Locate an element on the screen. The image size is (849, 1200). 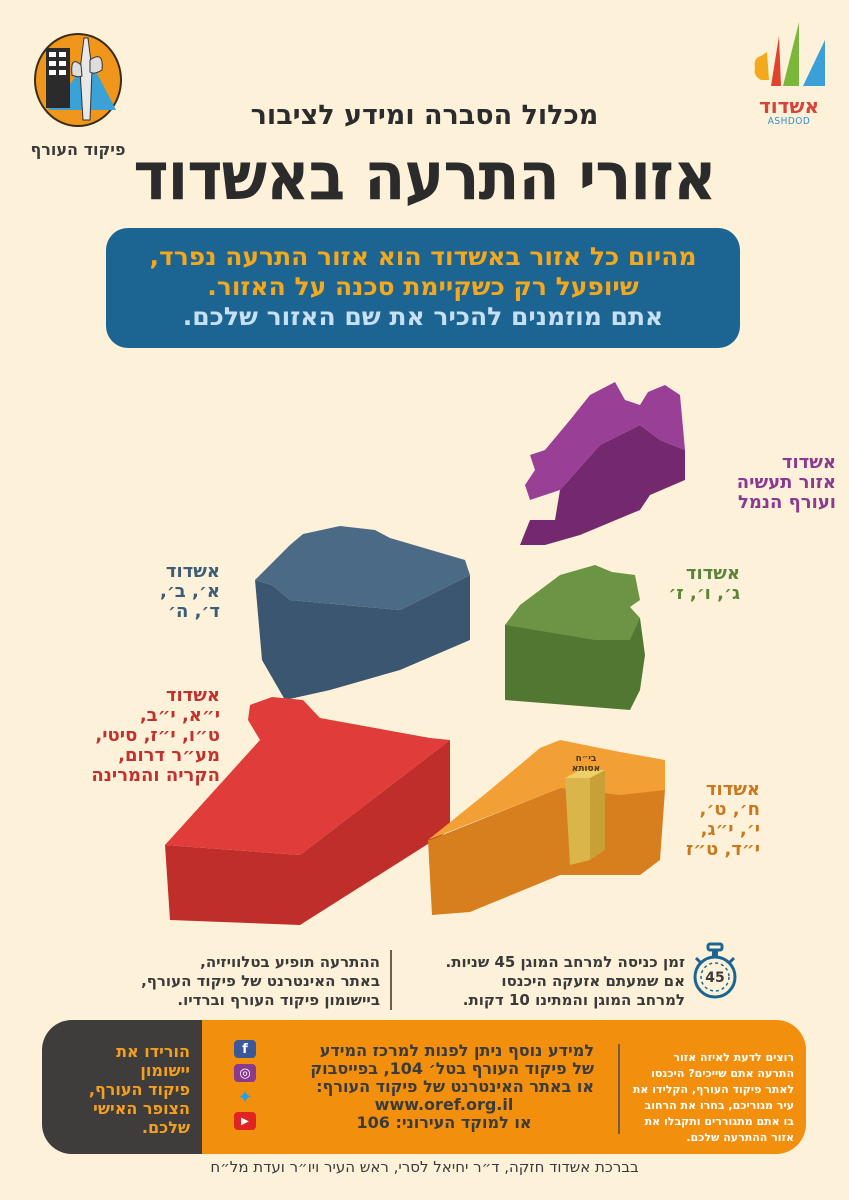
hospital-label: בי״ח אסותא is located at coordinates (586, 764).